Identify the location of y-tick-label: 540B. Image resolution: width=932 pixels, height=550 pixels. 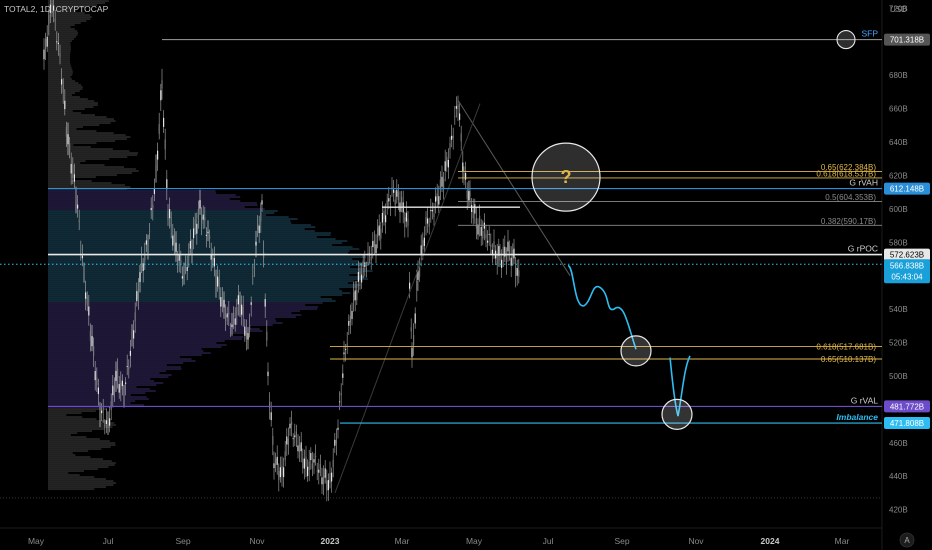
(898, 309).